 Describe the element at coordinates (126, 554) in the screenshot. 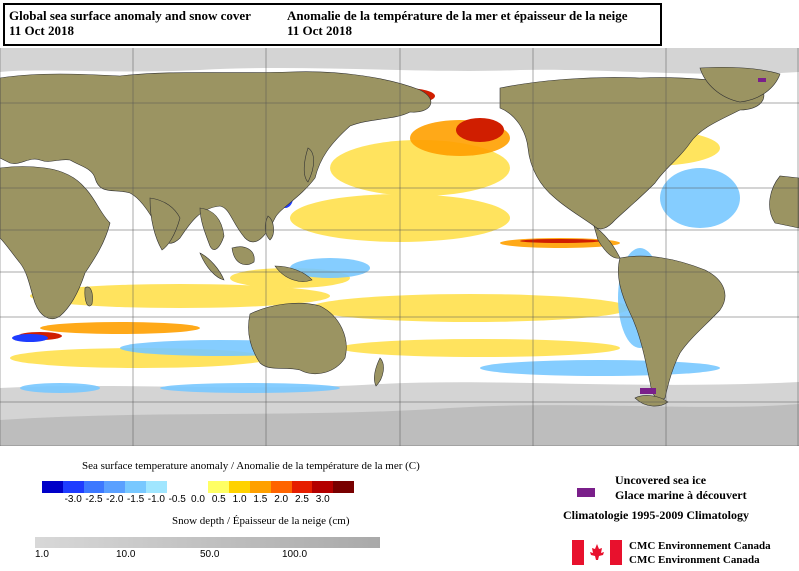

I see `snow-tick-label: 10.0` at that location.